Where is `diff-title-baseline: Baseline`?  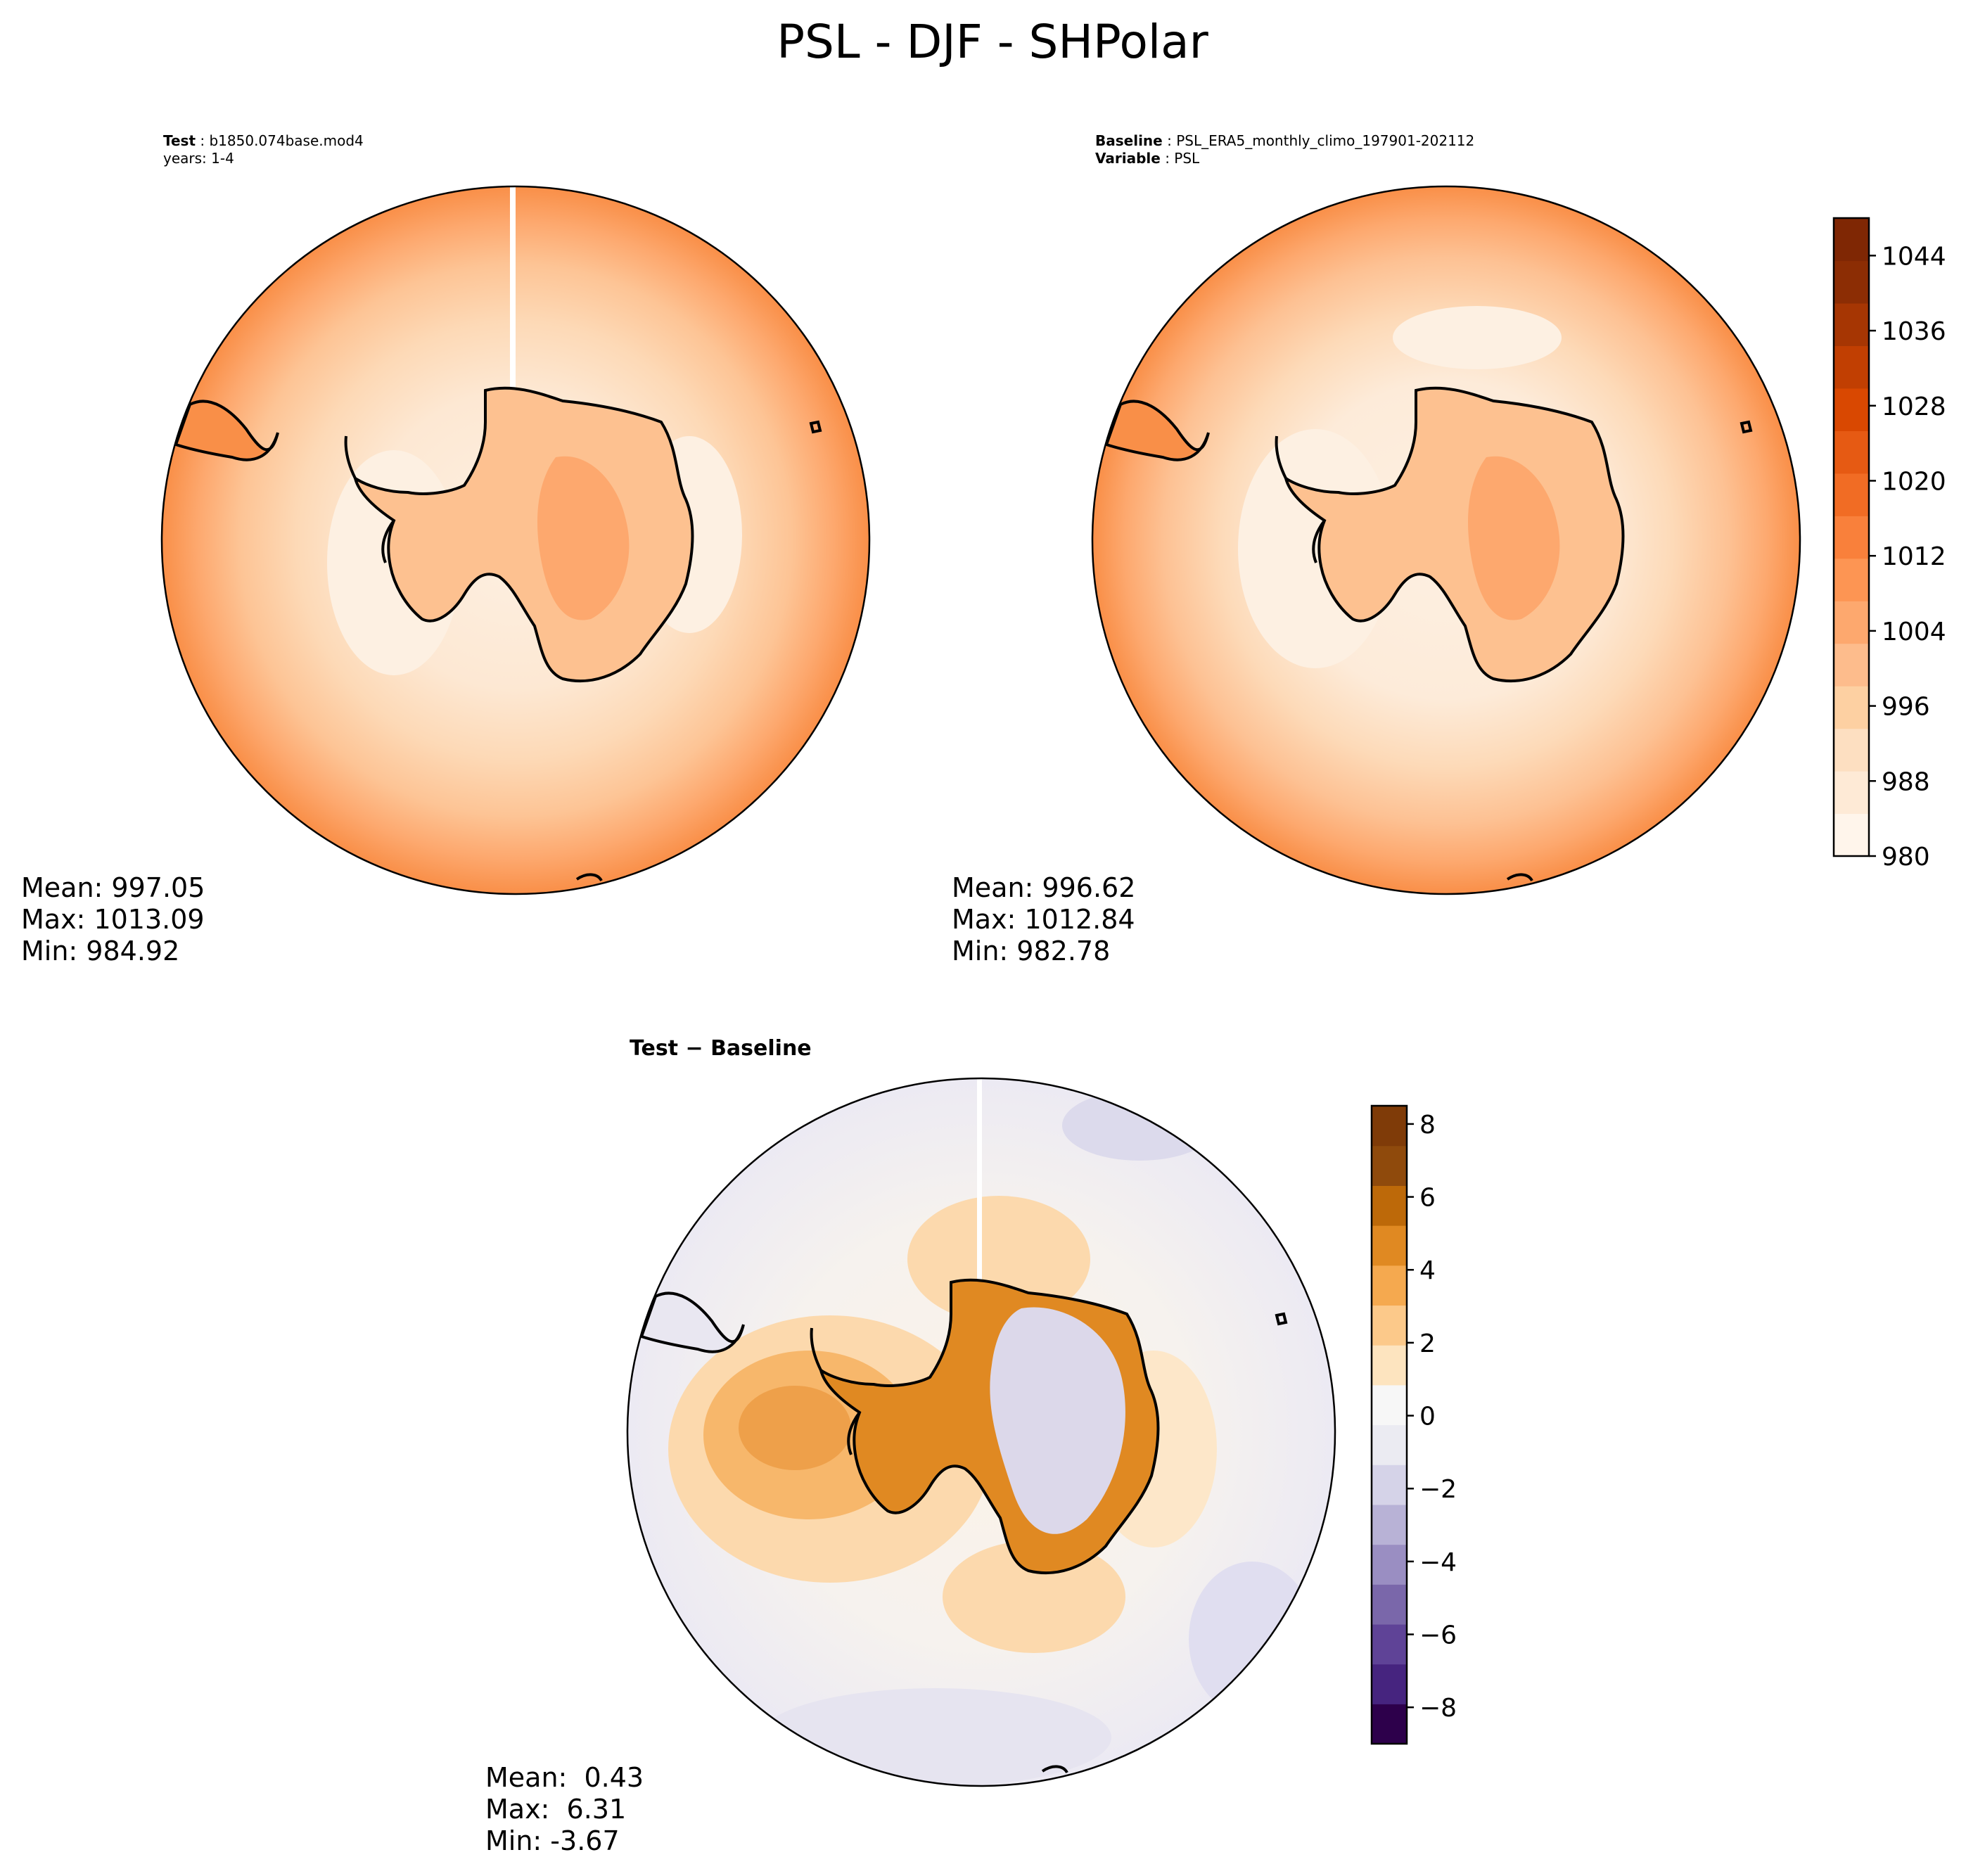 diff-title-baseline: Baseline is located at coordinates (761, 1048).